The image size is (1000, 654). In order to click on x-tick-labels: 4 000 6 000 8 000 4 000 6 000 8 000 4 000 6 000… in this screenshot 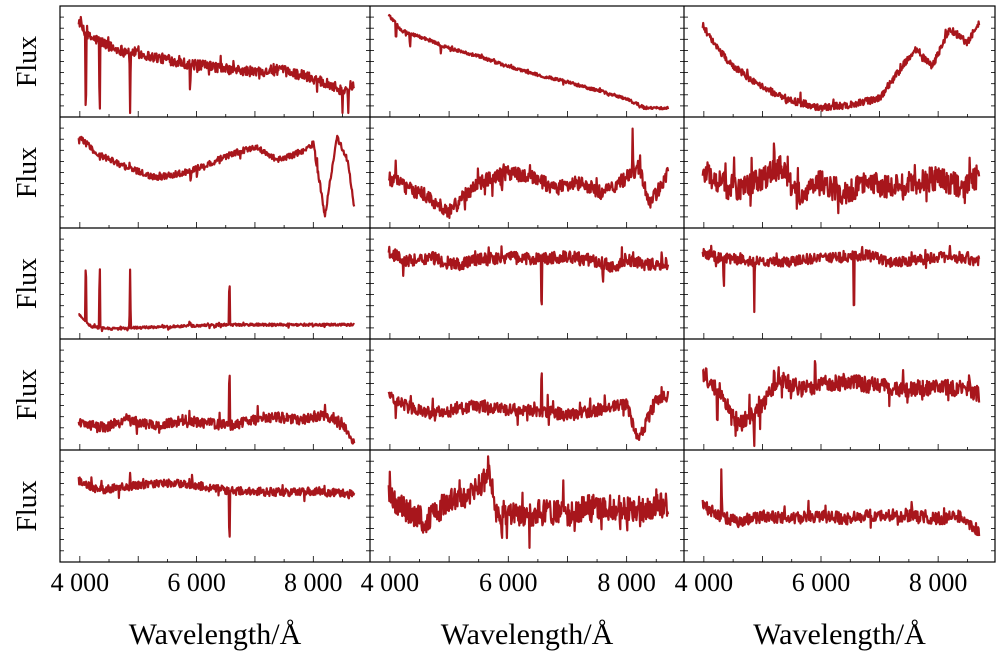, I will do `click(509, 582)`.